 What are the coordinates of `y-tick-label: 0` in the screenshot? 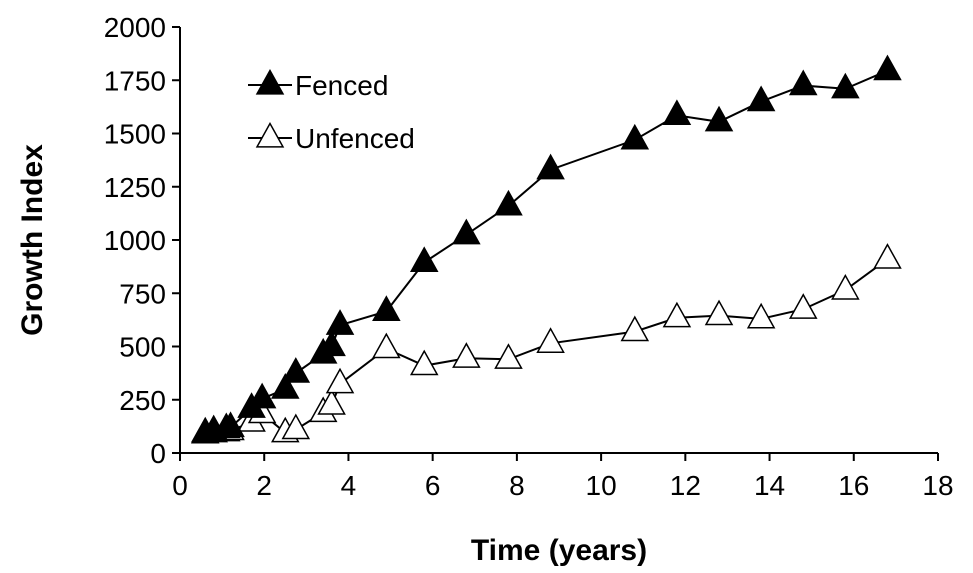 It's located at (158, 453).